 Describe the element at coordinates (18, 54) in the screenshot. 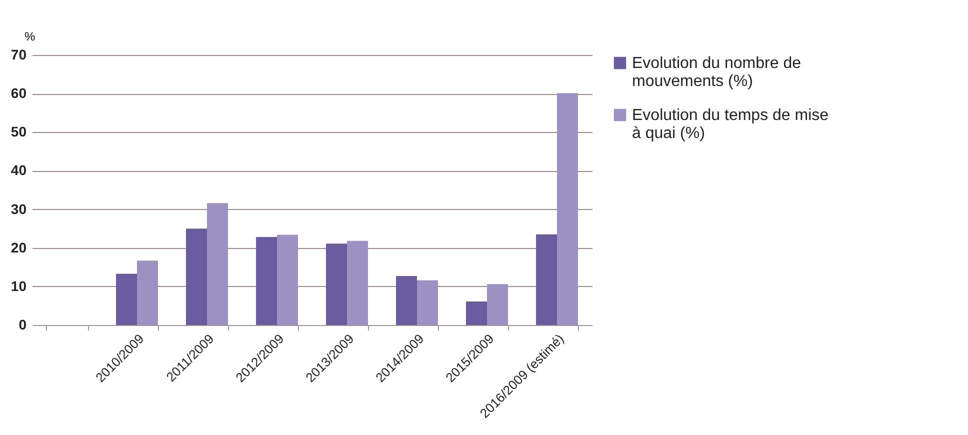

I see `y-tick-label: 70` at that location.